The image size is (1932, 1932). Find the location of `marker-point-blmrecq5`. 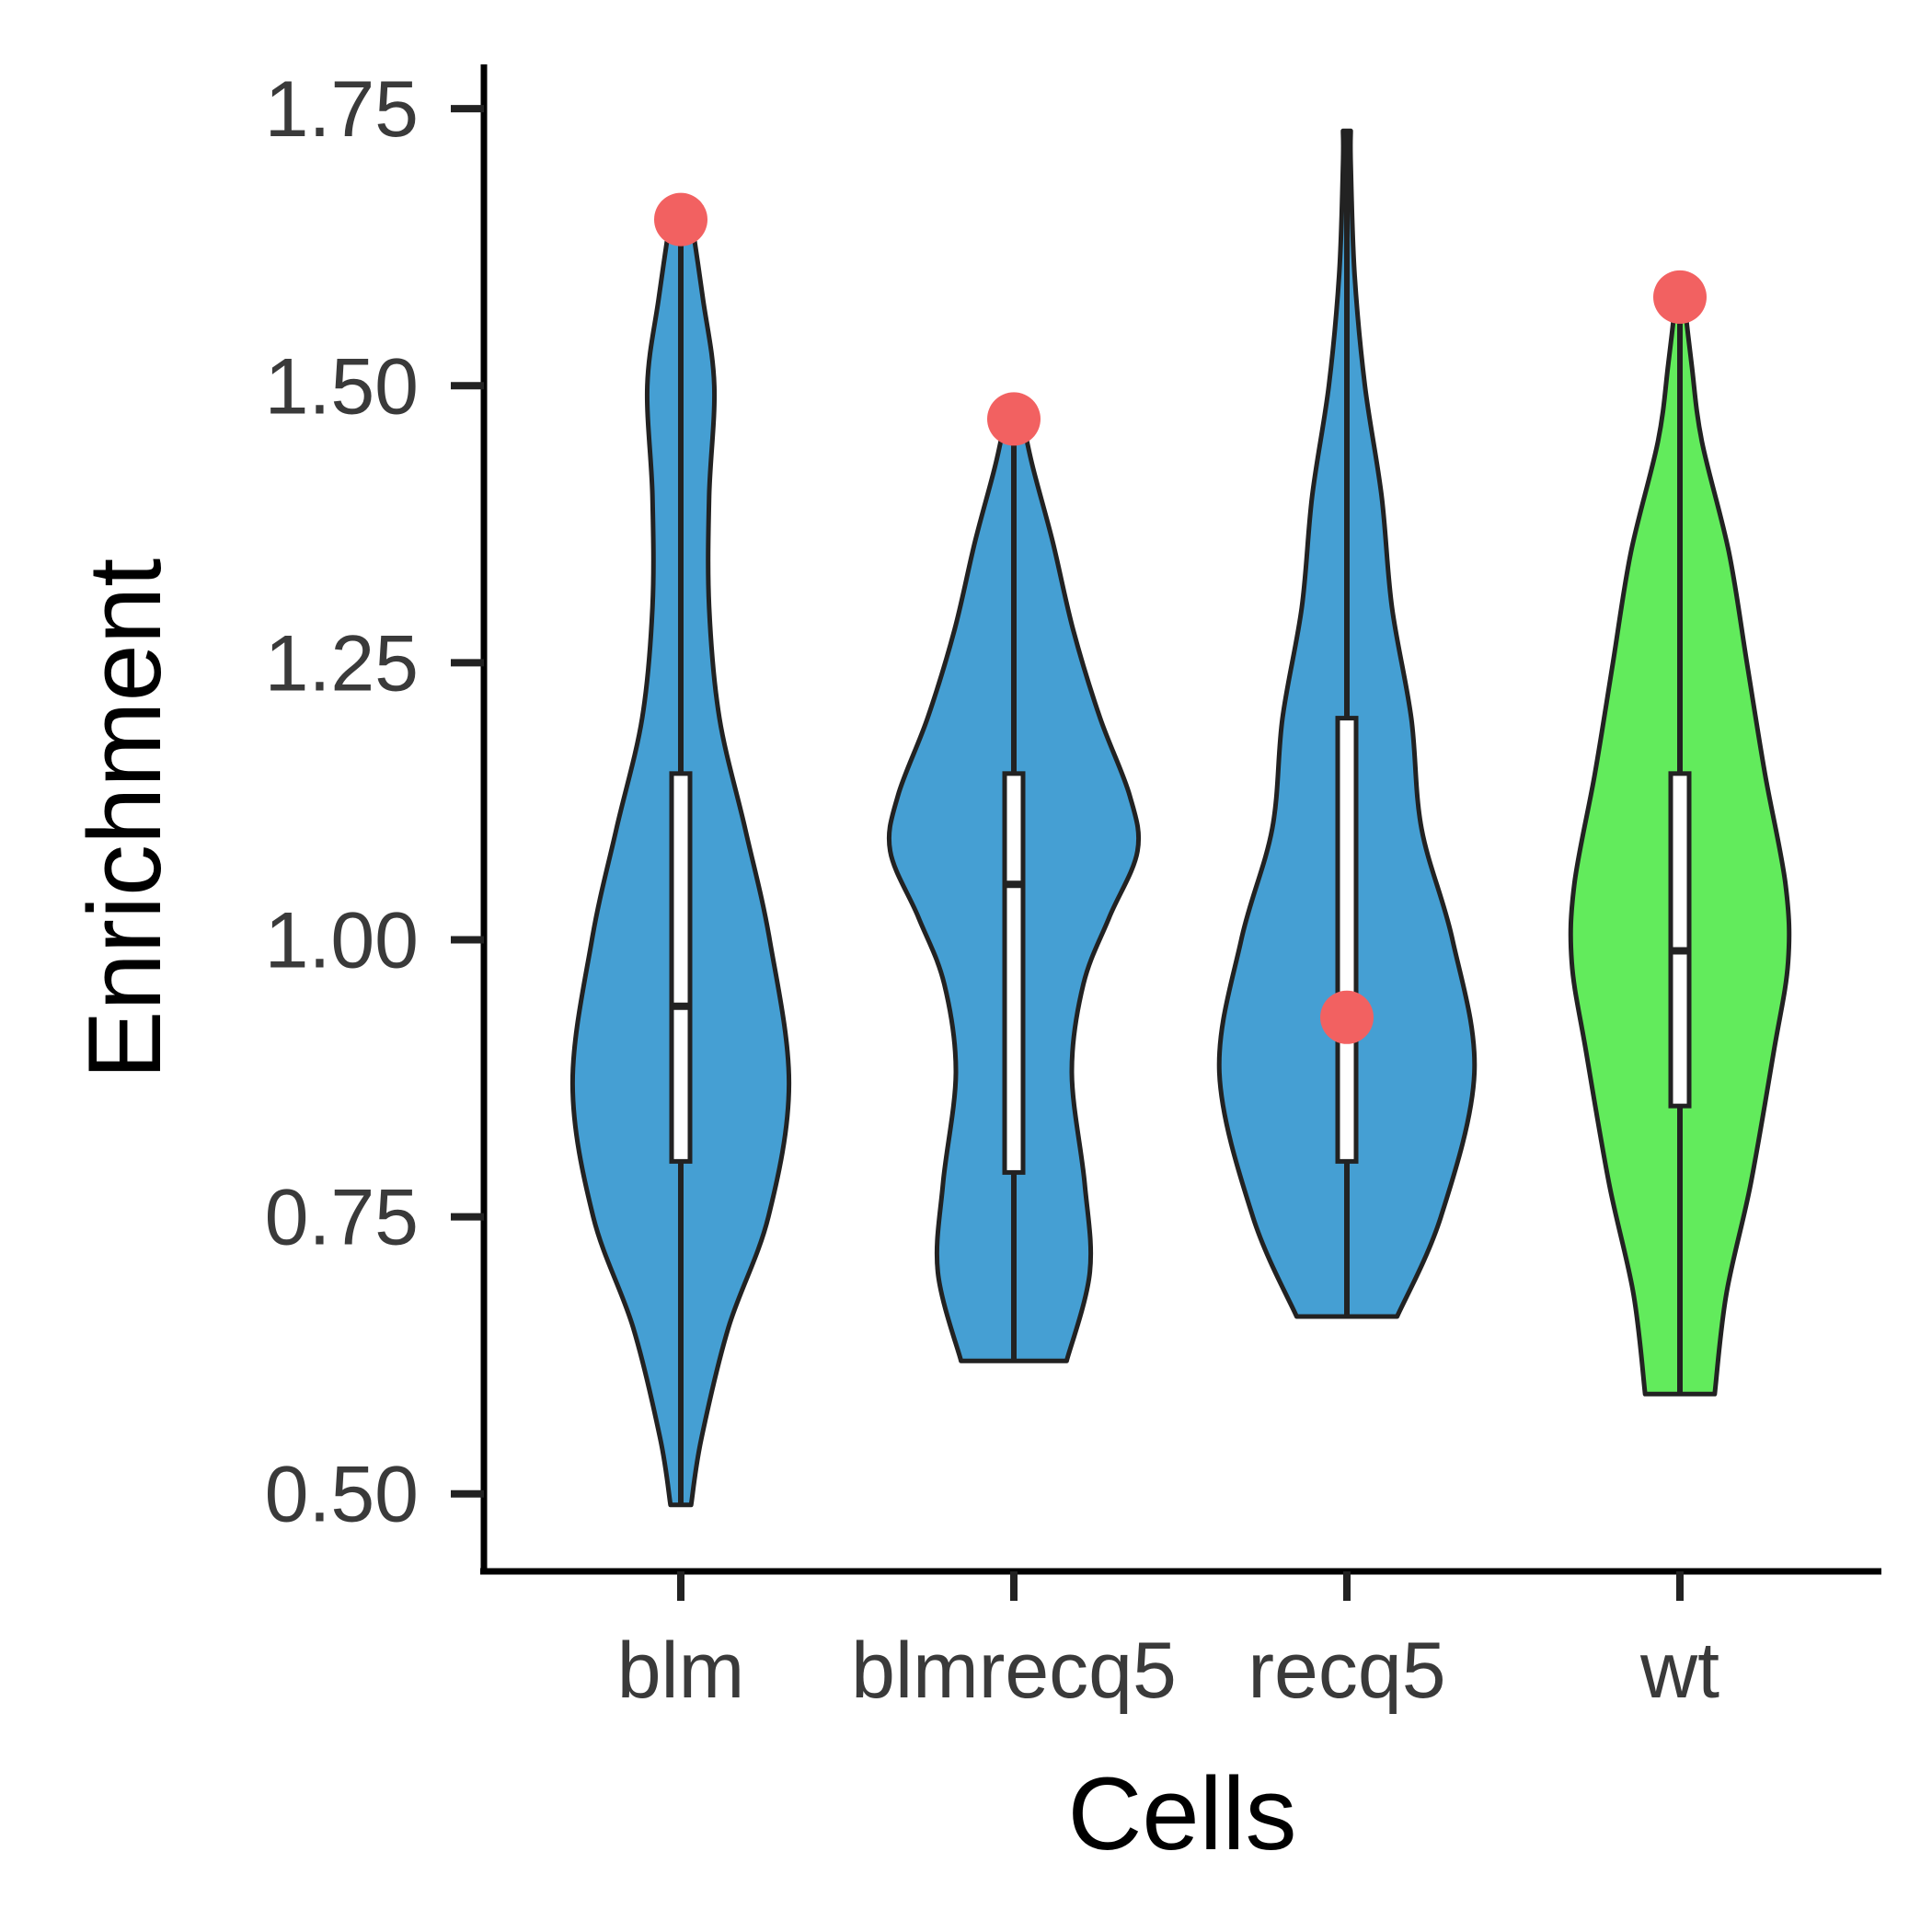

marker-point-blmrecq5 is located at coordinates (1014, 419).